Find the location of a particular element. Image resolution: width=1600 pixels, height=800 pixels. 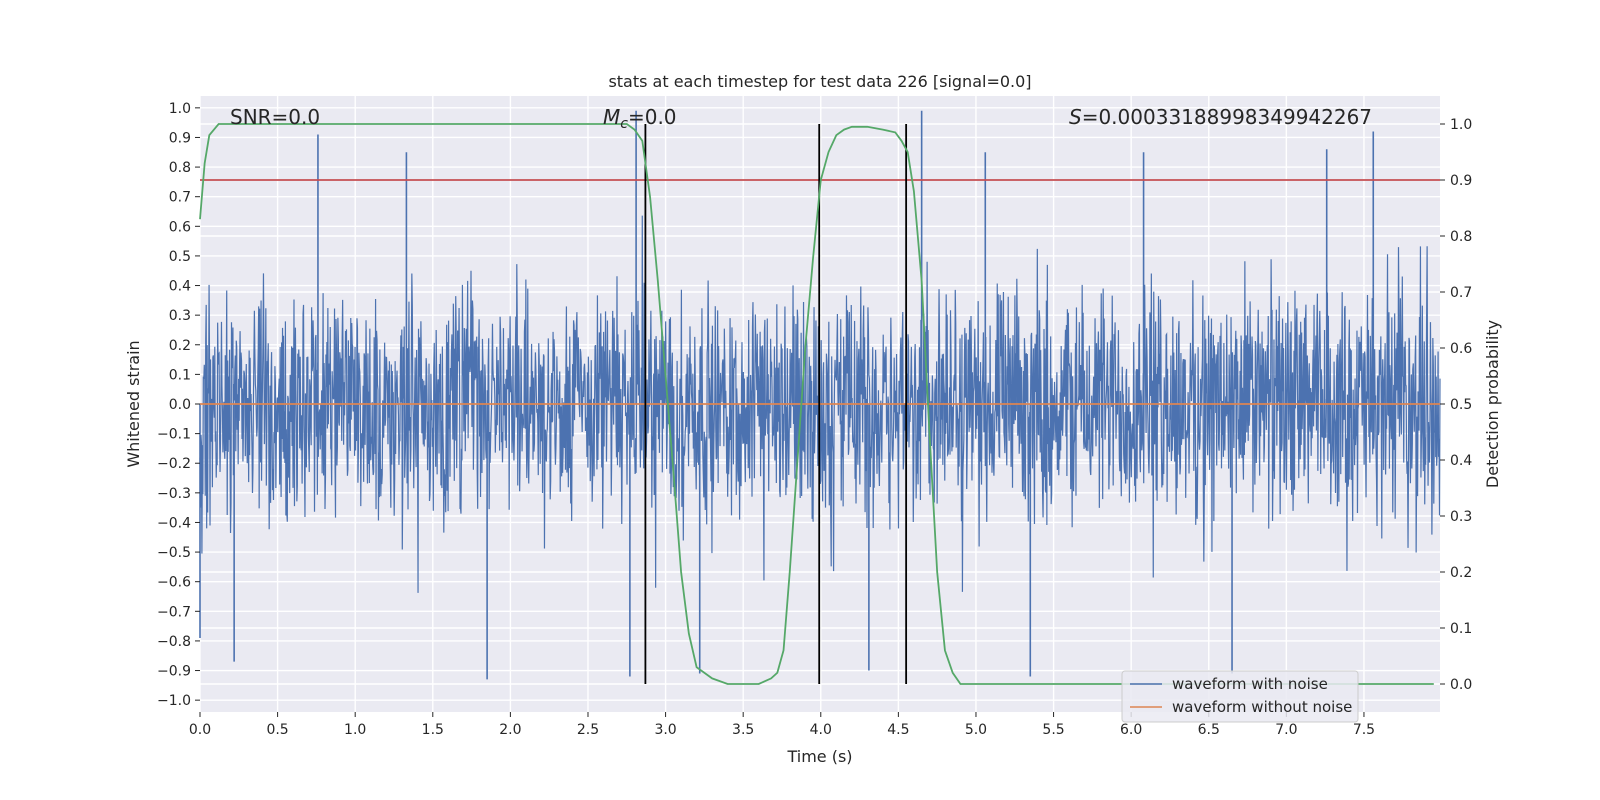

legend-label-without-noise: waveform without noise is located at coordinates (1262, 707).